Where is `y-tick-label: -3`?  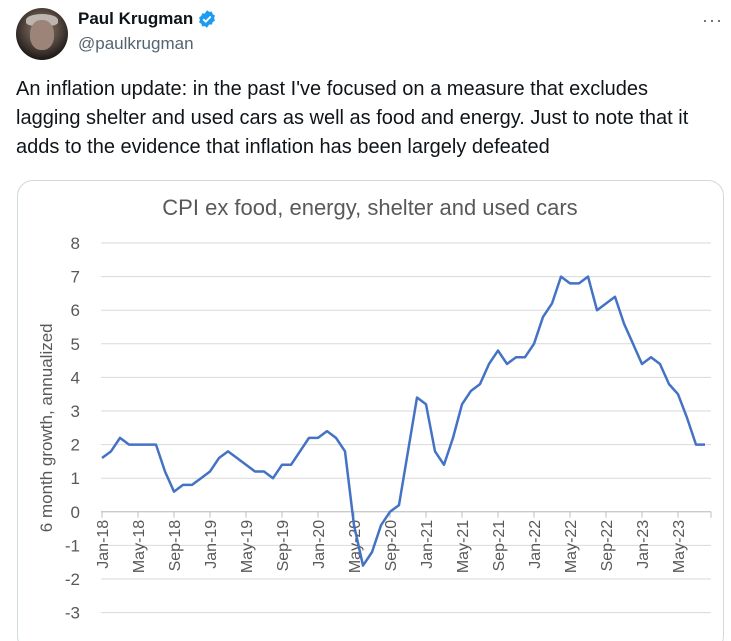 y-tick-label: -3 is located at coordinates (72, 613).